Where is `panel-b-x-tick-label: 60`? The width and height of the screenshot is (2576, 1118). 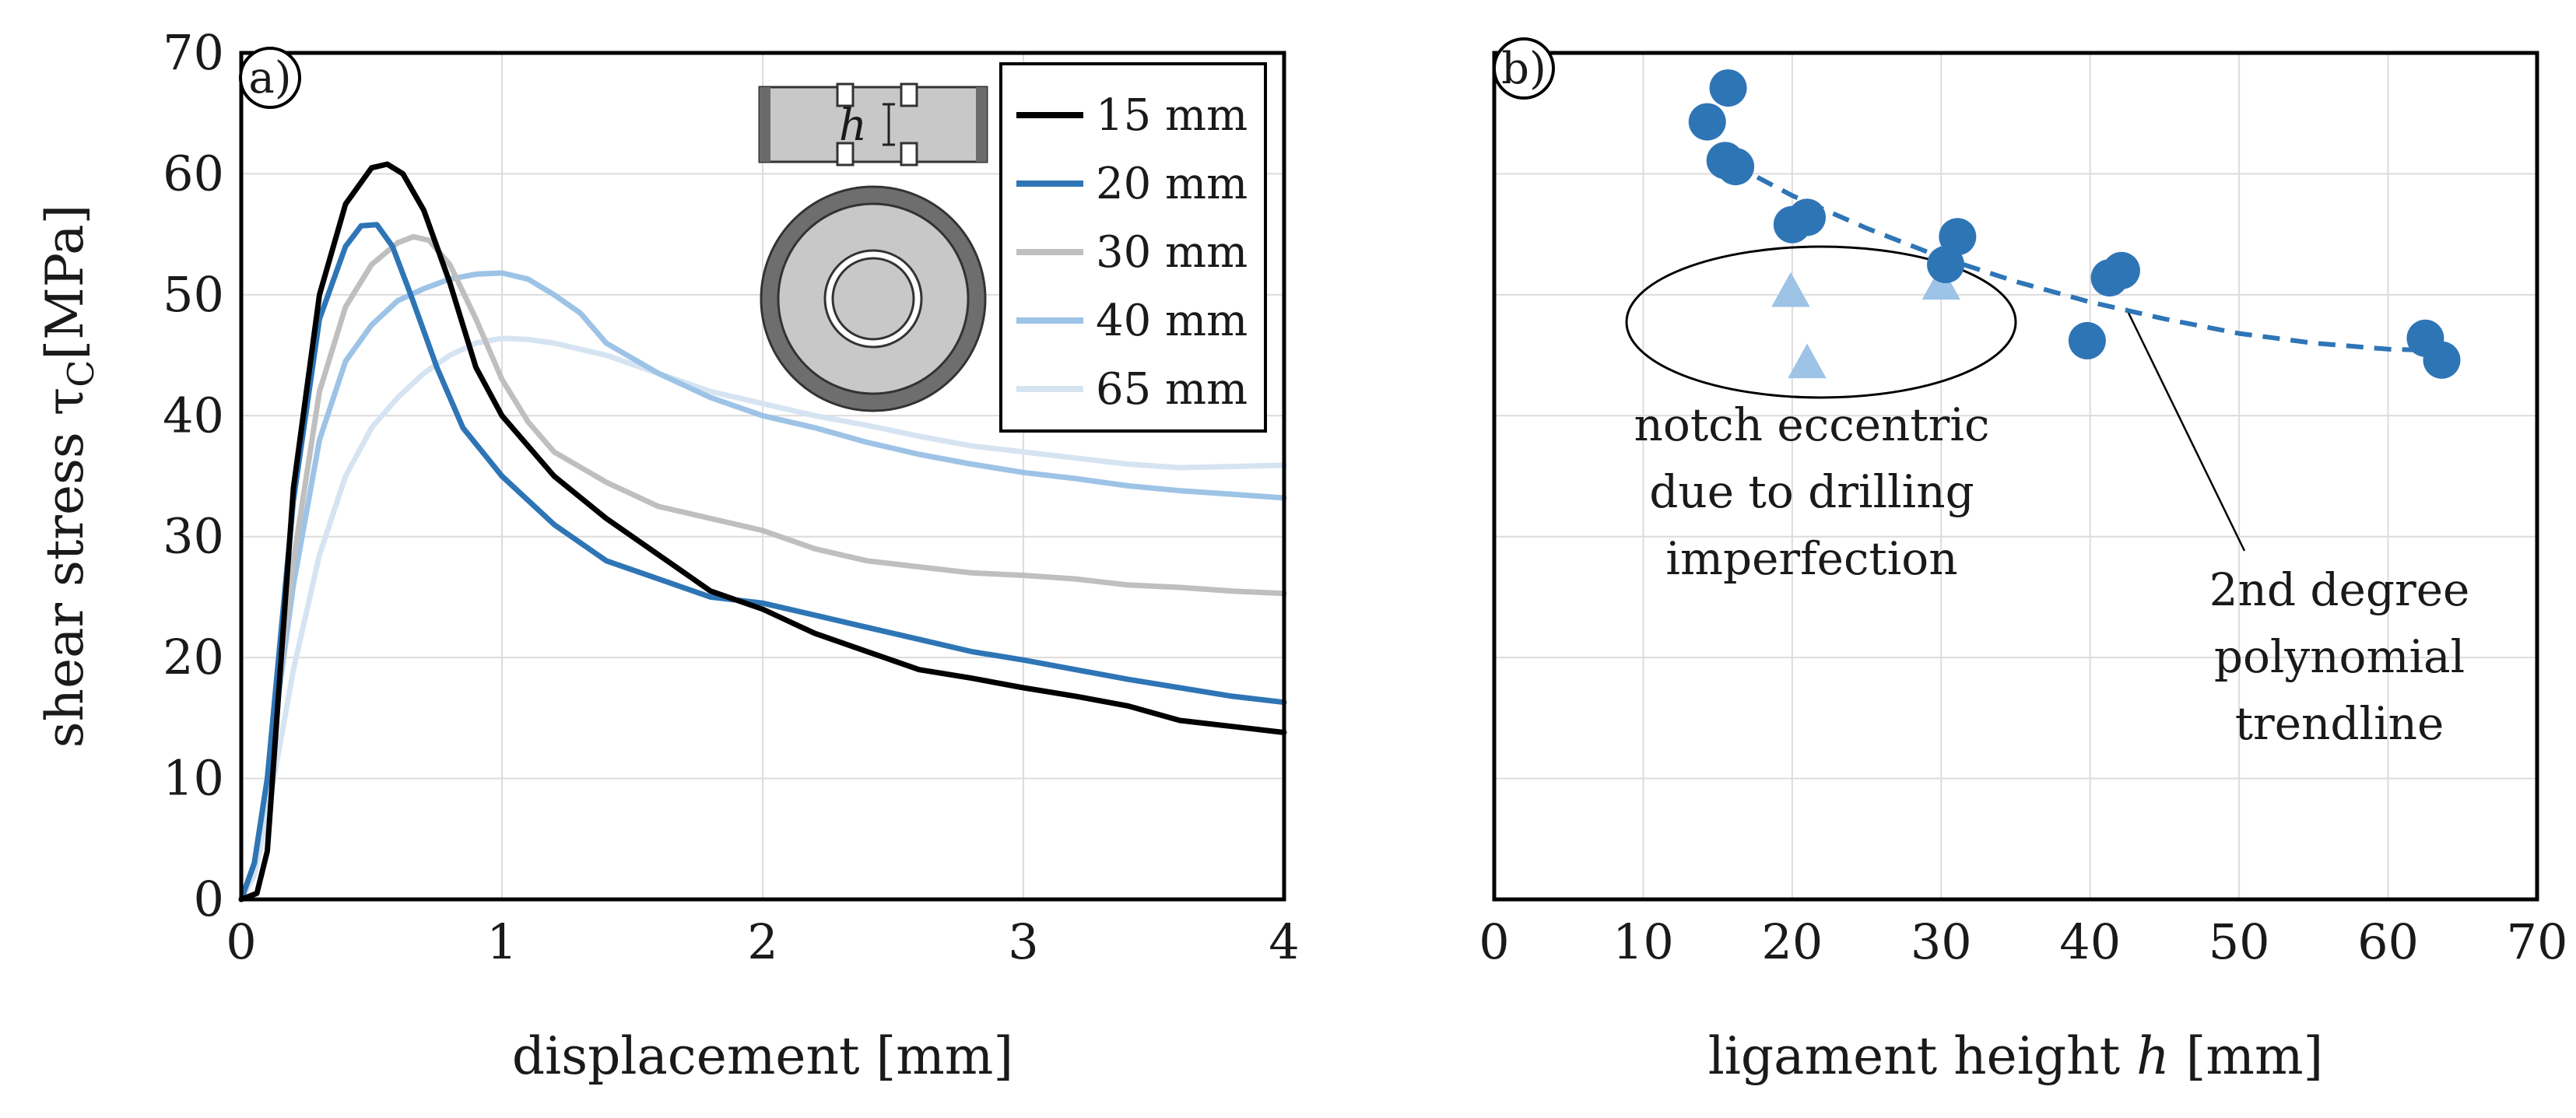 panel-b-x-tick-label: 60 is located at coordinates (2388, 941).